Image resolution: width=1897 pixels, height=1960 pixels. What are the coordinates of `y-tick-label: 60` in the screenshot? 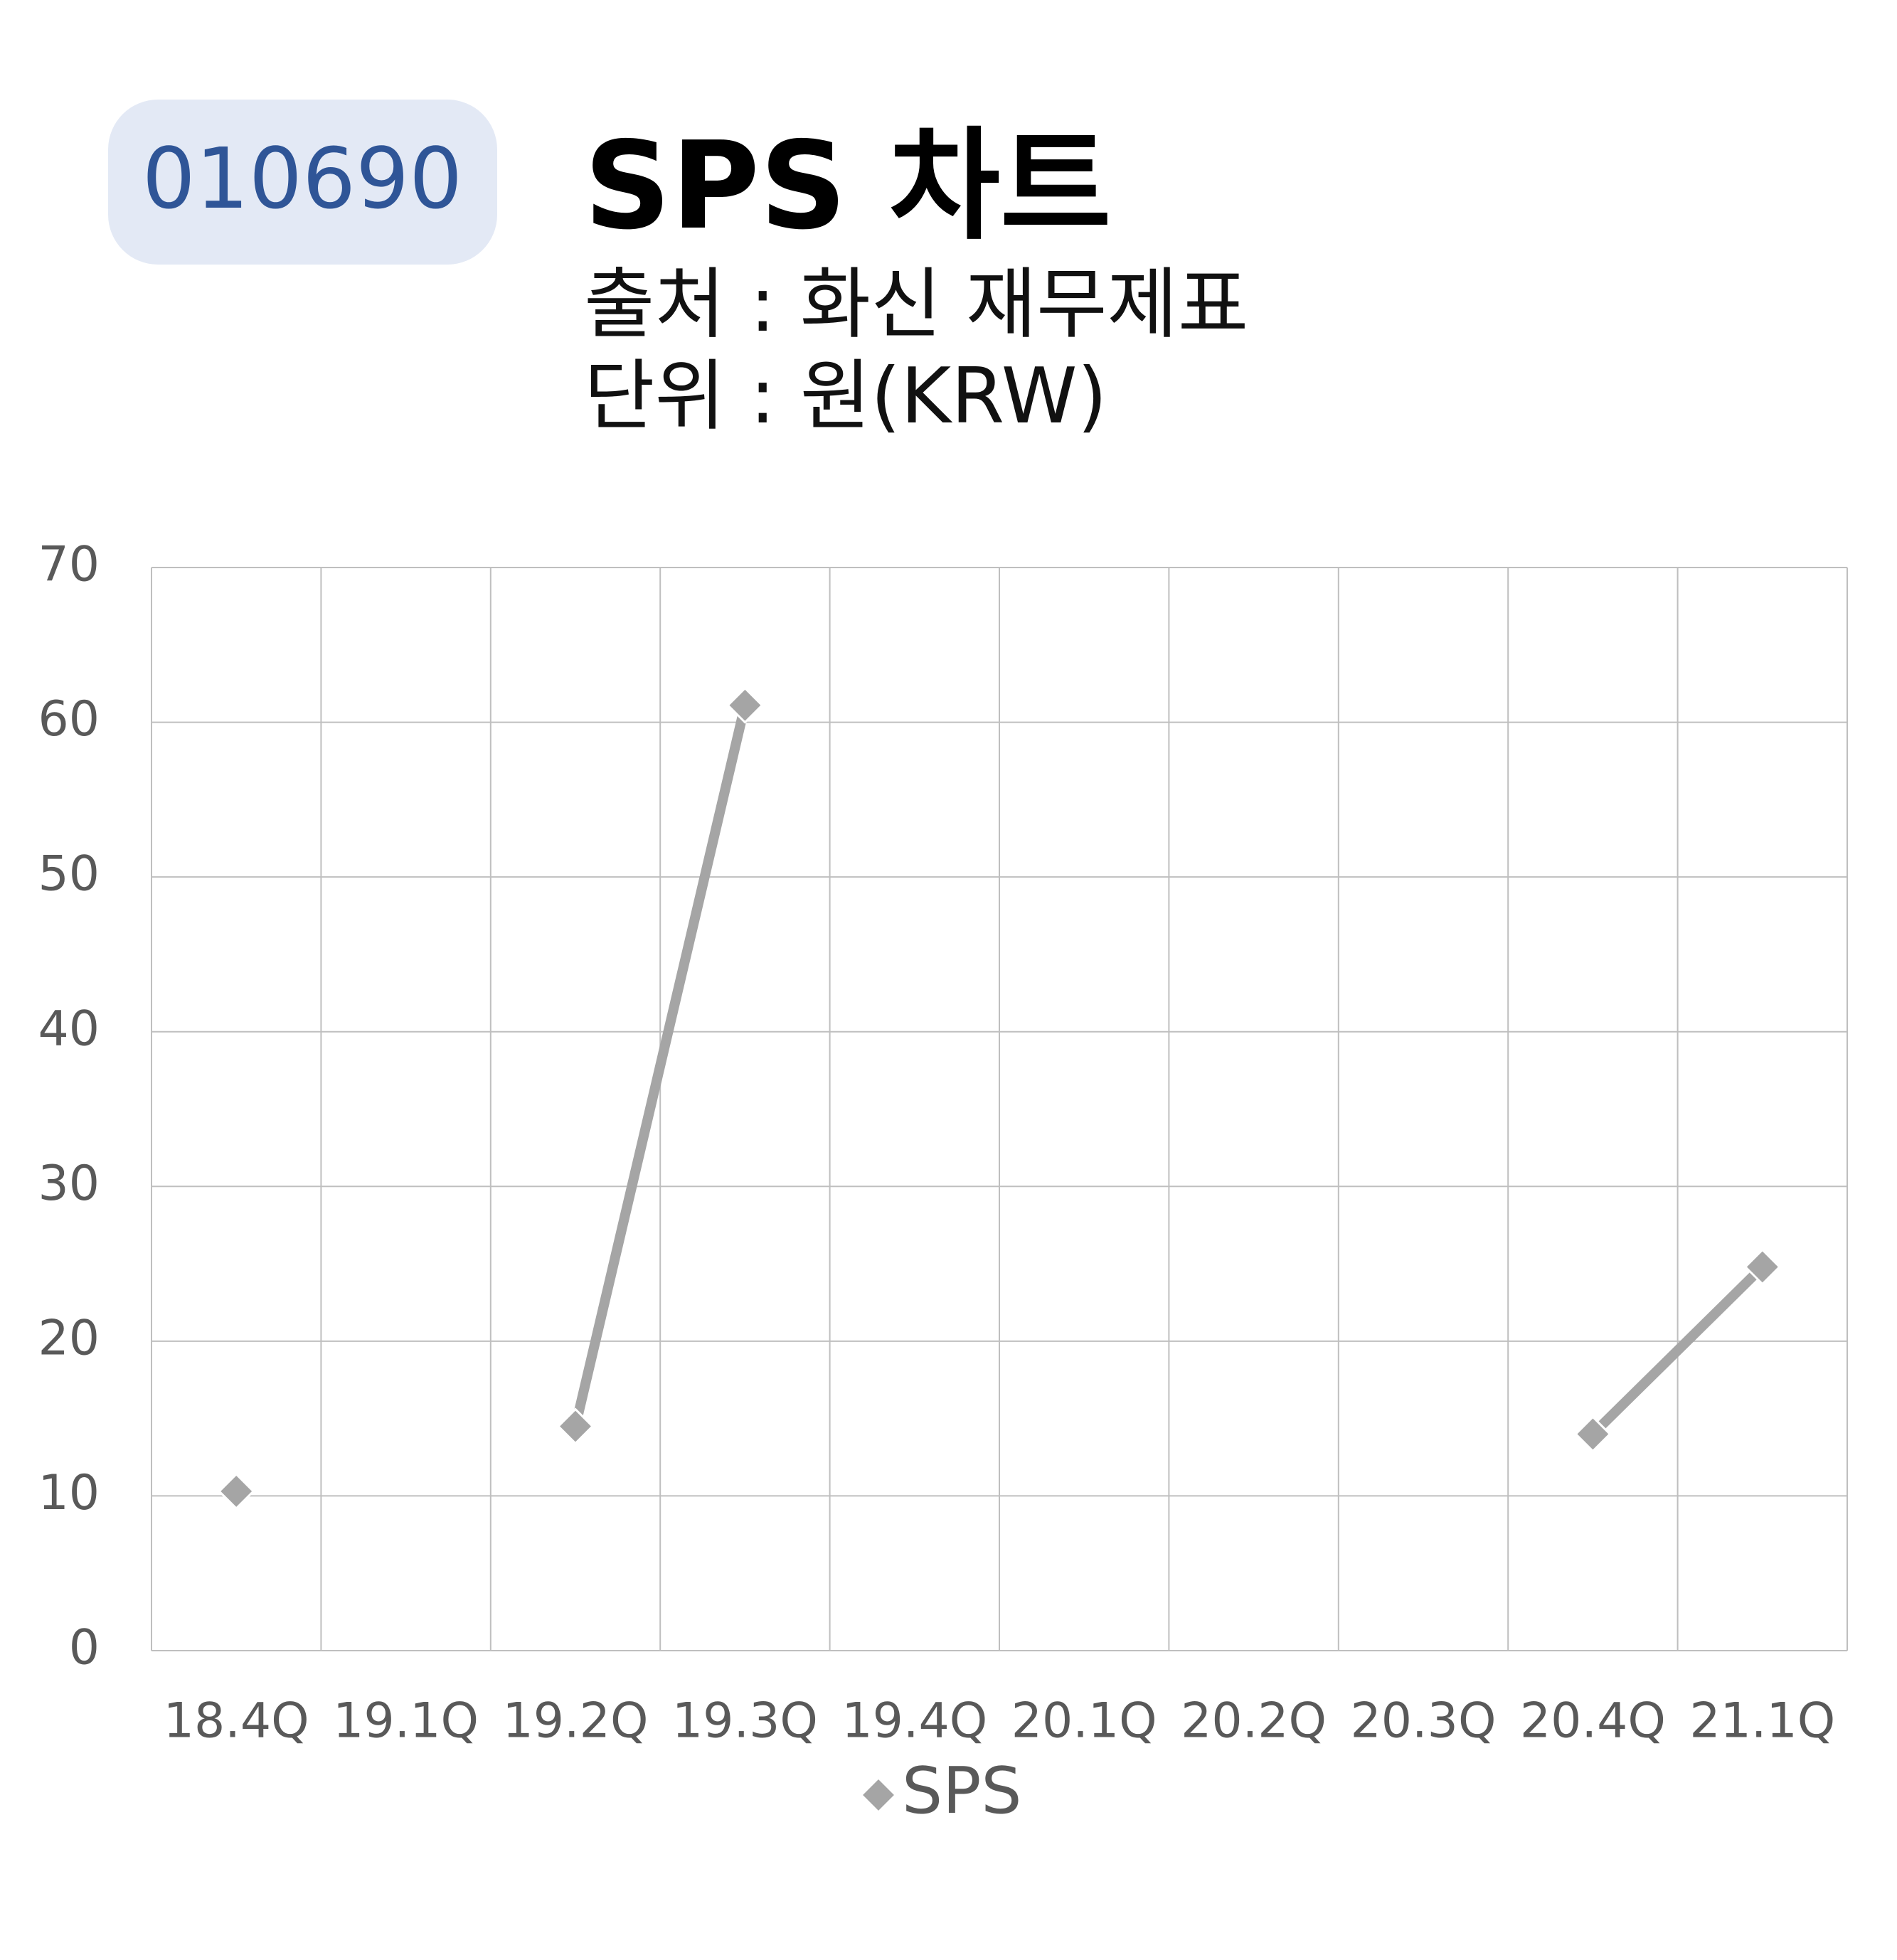 It's located at (69, 719).